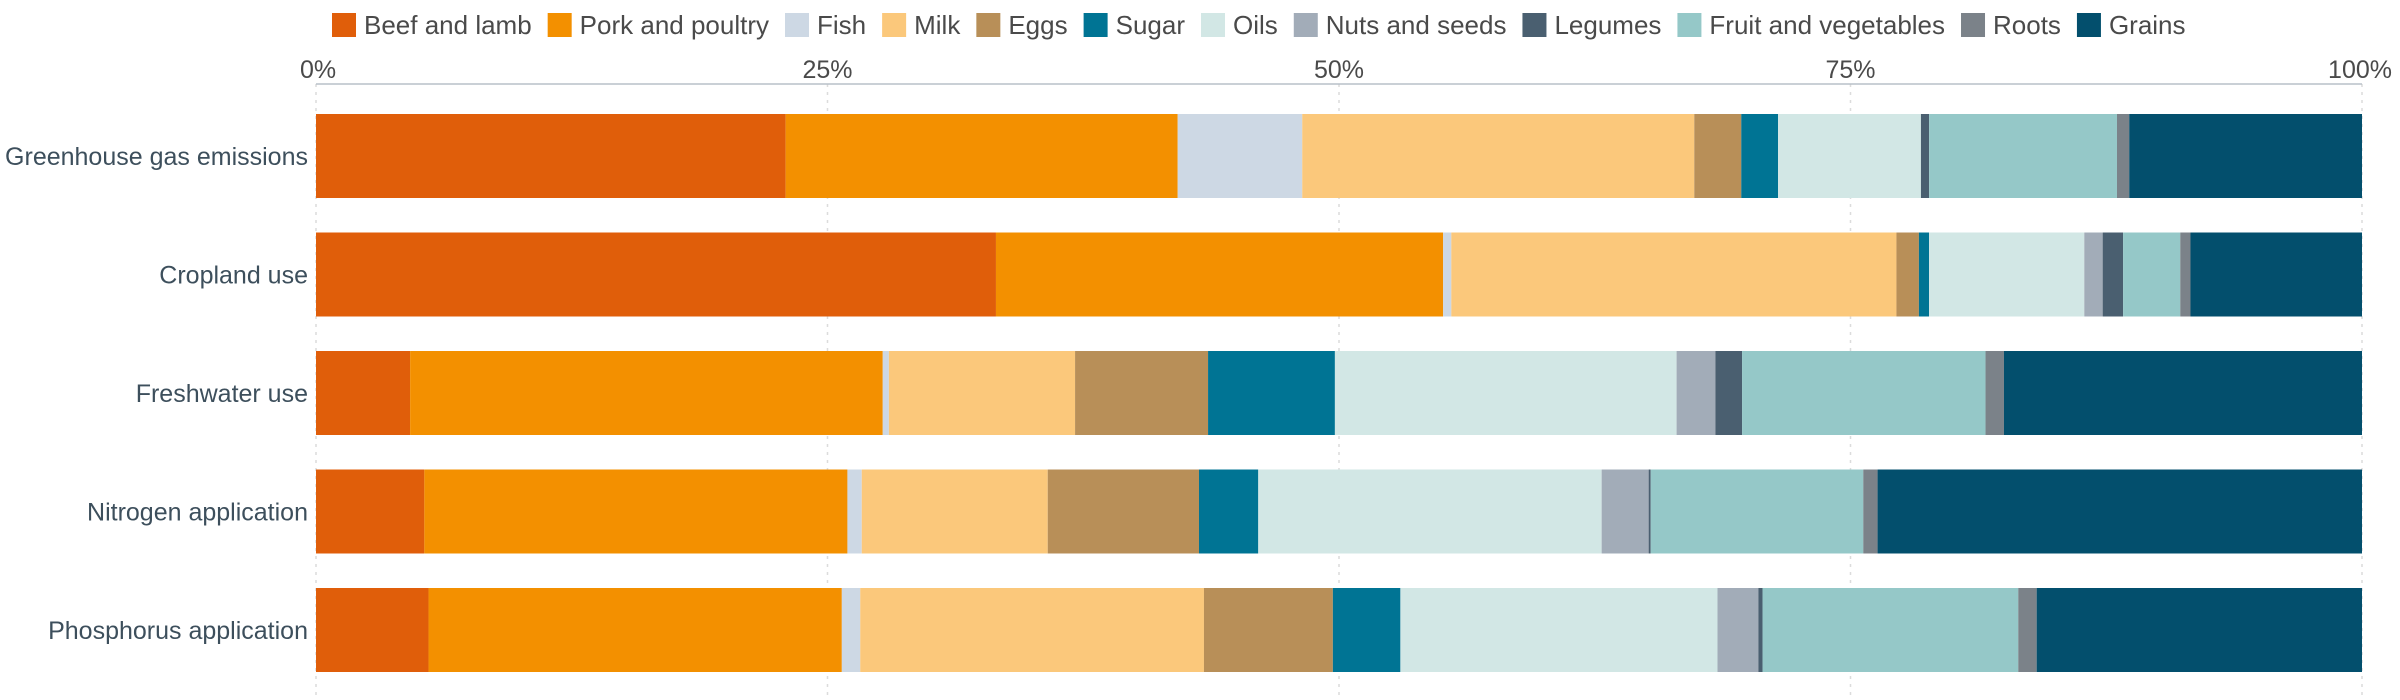 This screenshot has height=700, width=2400. I want to click on x-axis: 0% 25% 50% 75% 100%, so click(1346, 70).